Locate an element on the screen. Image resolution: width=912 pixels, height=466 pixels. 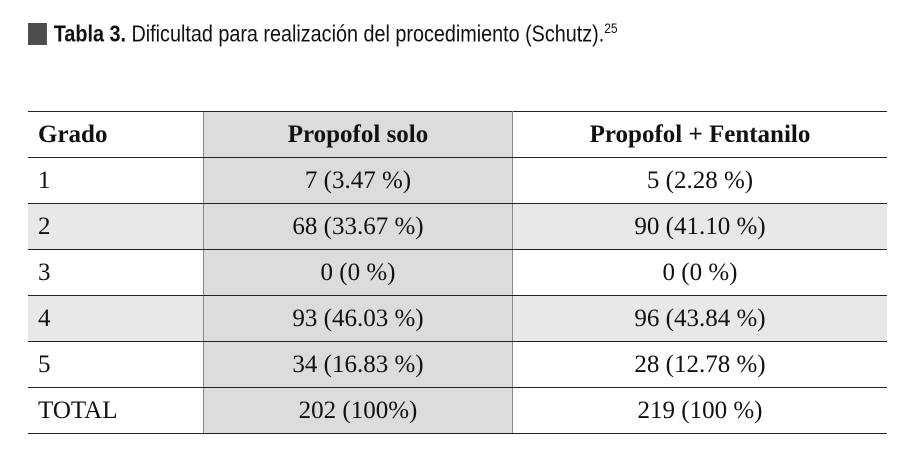
table-row: TOTAL 202 (100%) 219 (100 %) is located at coordinates (457, 410).